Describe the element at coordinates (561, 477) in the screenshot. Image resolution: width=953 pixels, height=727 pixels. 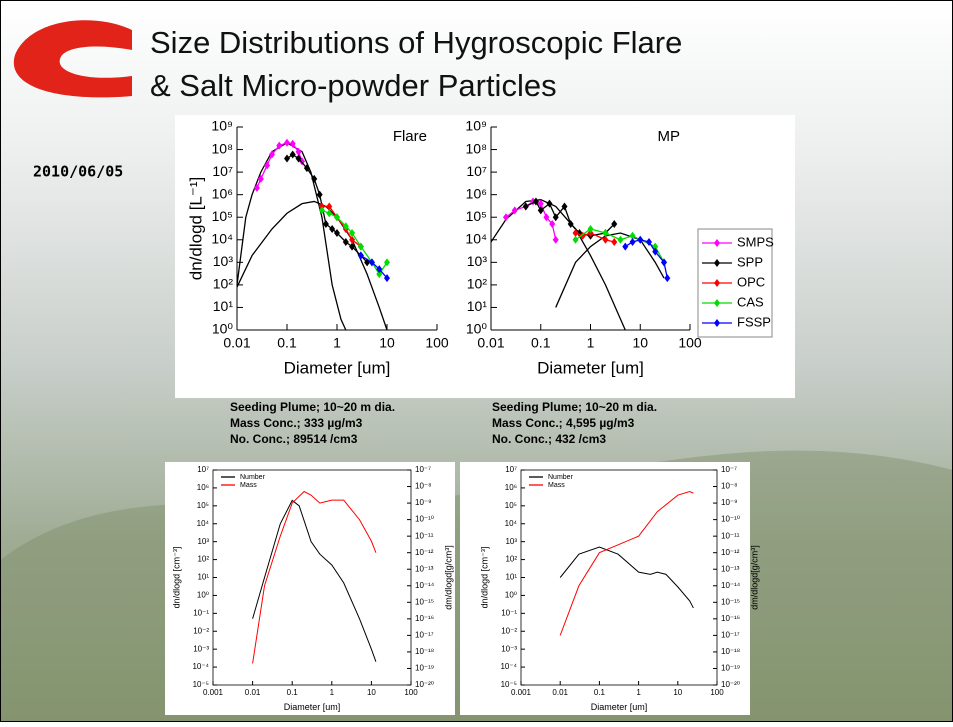
I see `legend-label: Number` at that location.